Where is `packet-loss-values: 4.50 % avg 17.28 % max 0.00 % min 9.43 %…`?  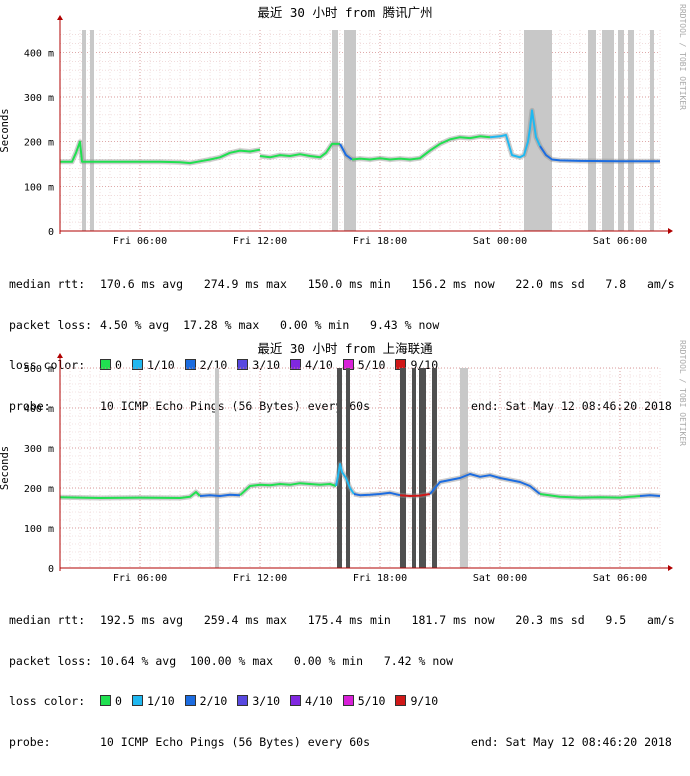 packet-loss-values: 4.50 % avg 17.28 % max 0.00 % min 9.43 %… is located at coordinates (270, 324).